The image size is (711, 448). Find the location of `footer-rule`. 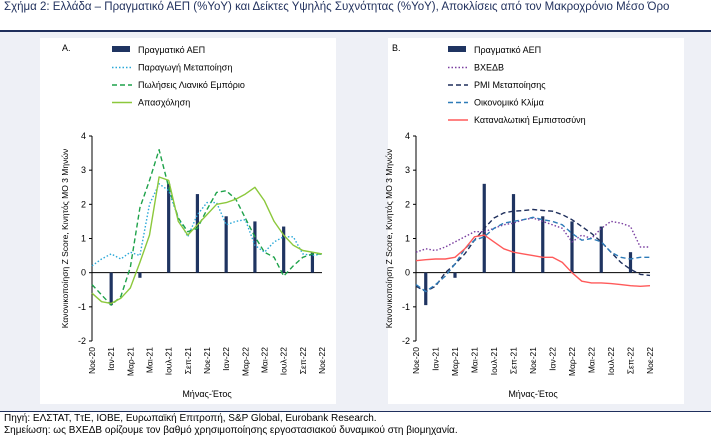

footer-rule is located at coordinates (355, 411).